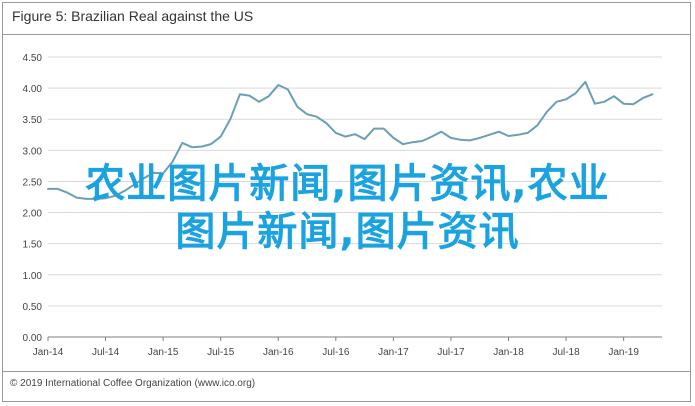 This screenshot has height=406, width=695. What do you see at coordinates (336, 352) in the screenshot?
I see `x-tick-label: Jul-16` at bounding box center [336, 352].